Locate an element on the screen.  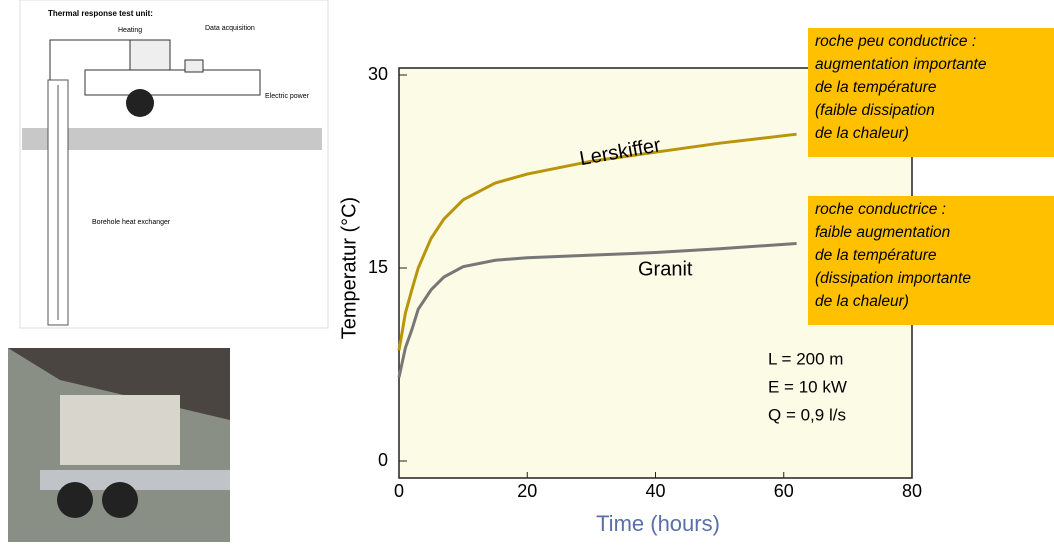
y-tick-label: 30 is located at coordinates (378, 74).